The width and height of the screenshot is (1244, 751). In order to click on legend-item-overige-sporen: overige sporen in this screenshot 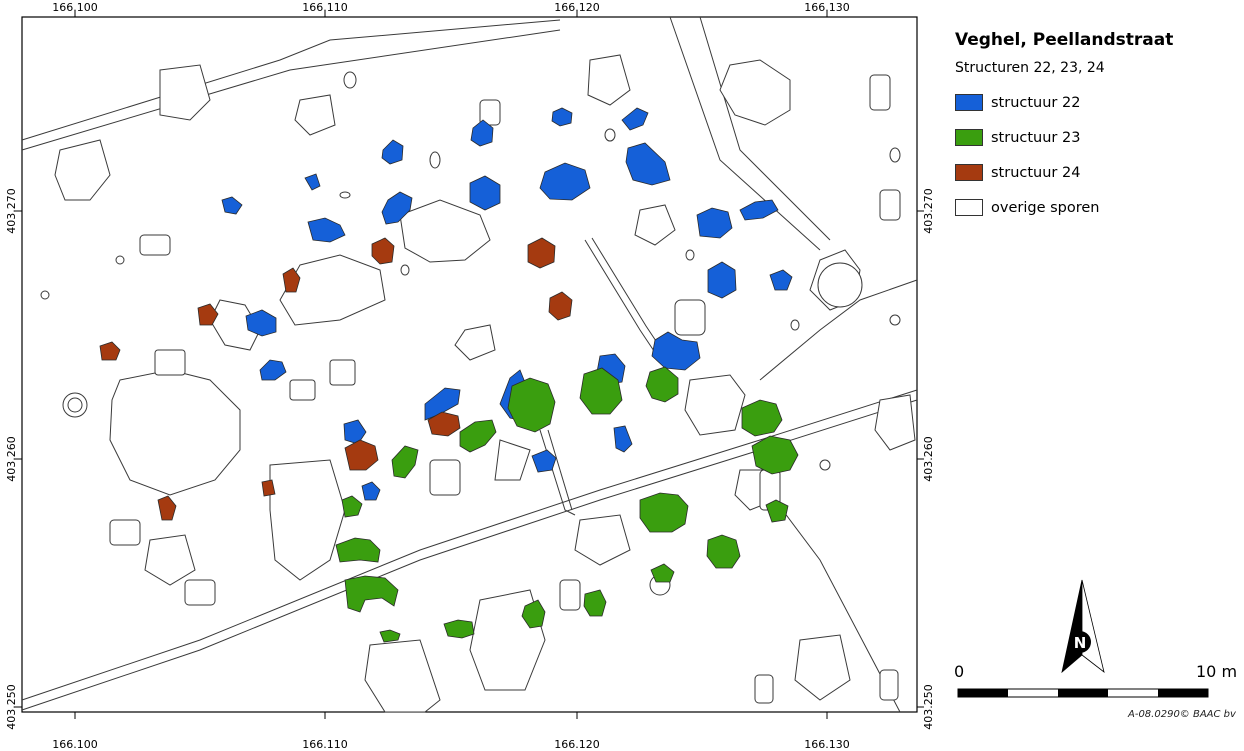, I will do `click(1095, 207)`.